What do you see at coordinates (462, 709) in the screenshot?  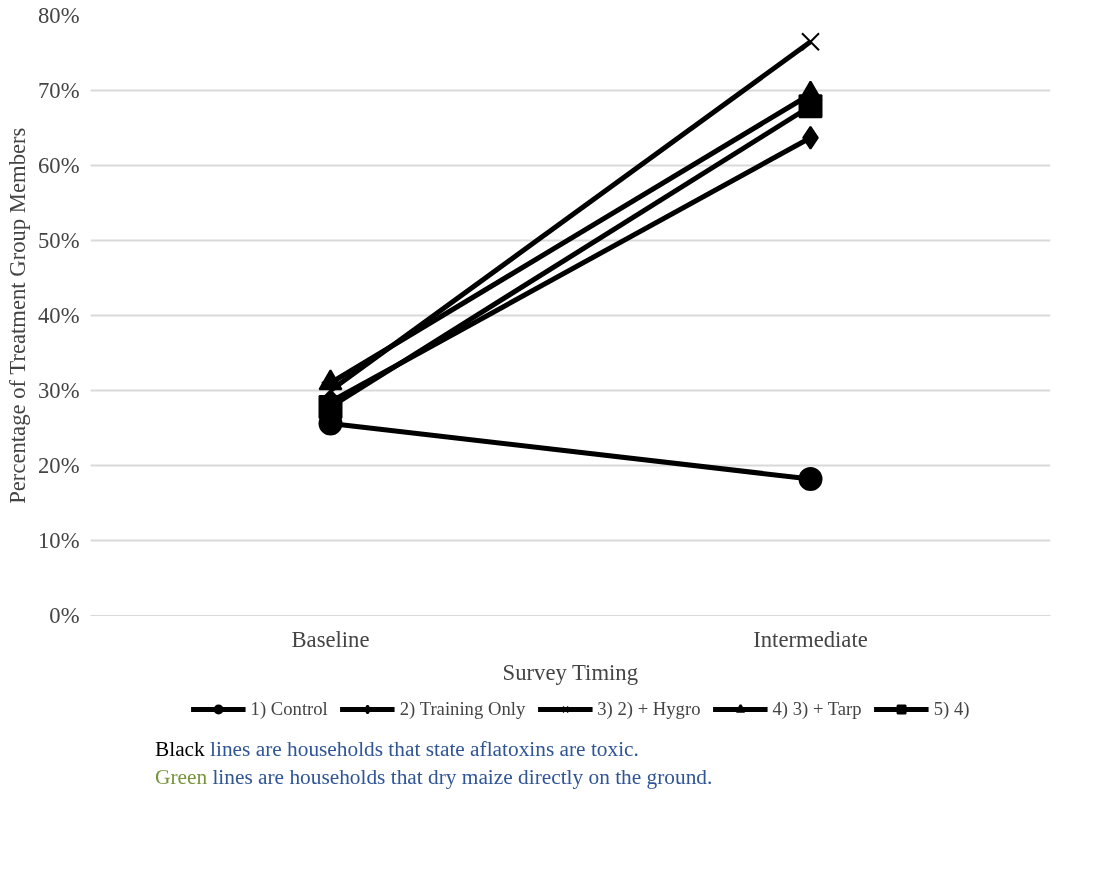 I see `legend-label: 2) Training Only` at bounding box center [462, 709].